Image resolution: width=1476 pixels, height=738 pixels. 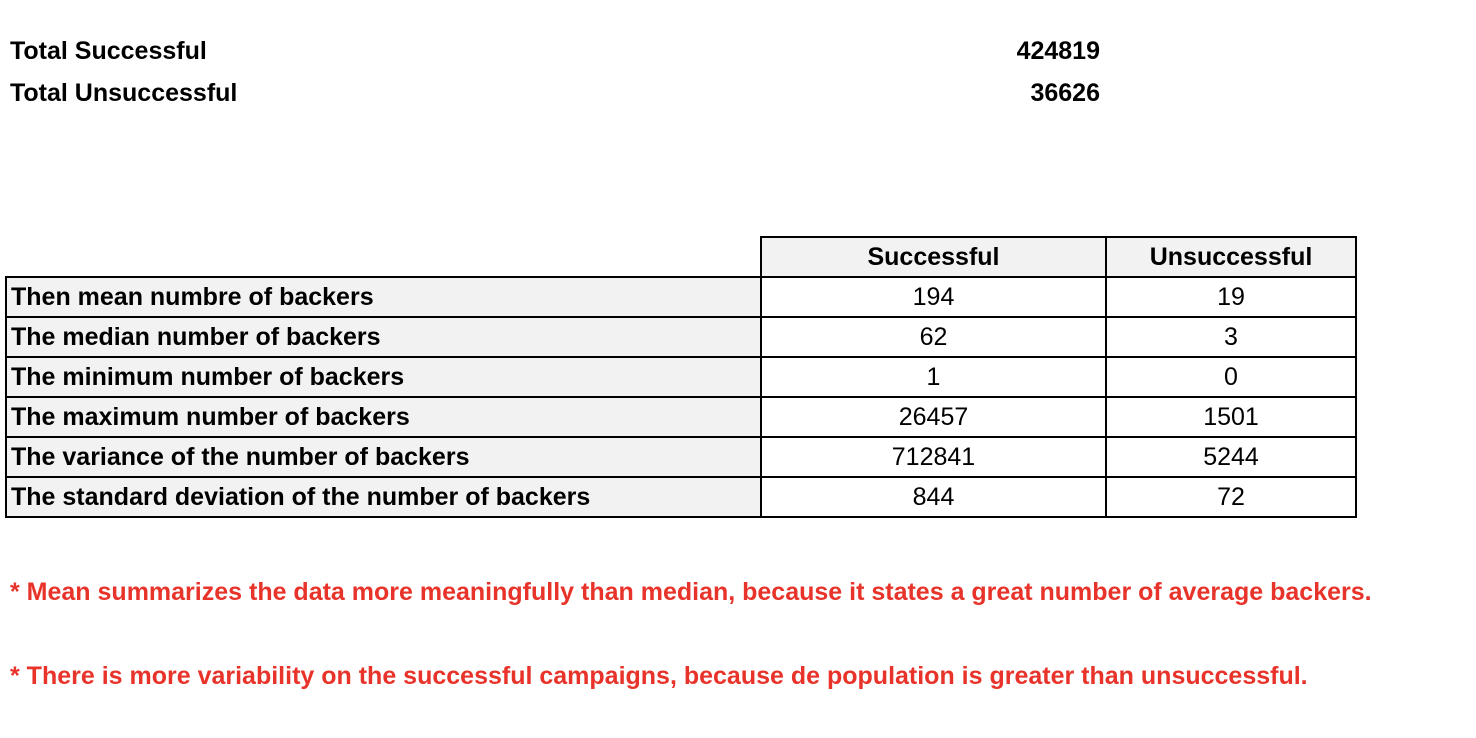 What do you see at coordinates (933, 497) in the screenshot?
I see `successful-value: 844` at bounding box center [933, 497].